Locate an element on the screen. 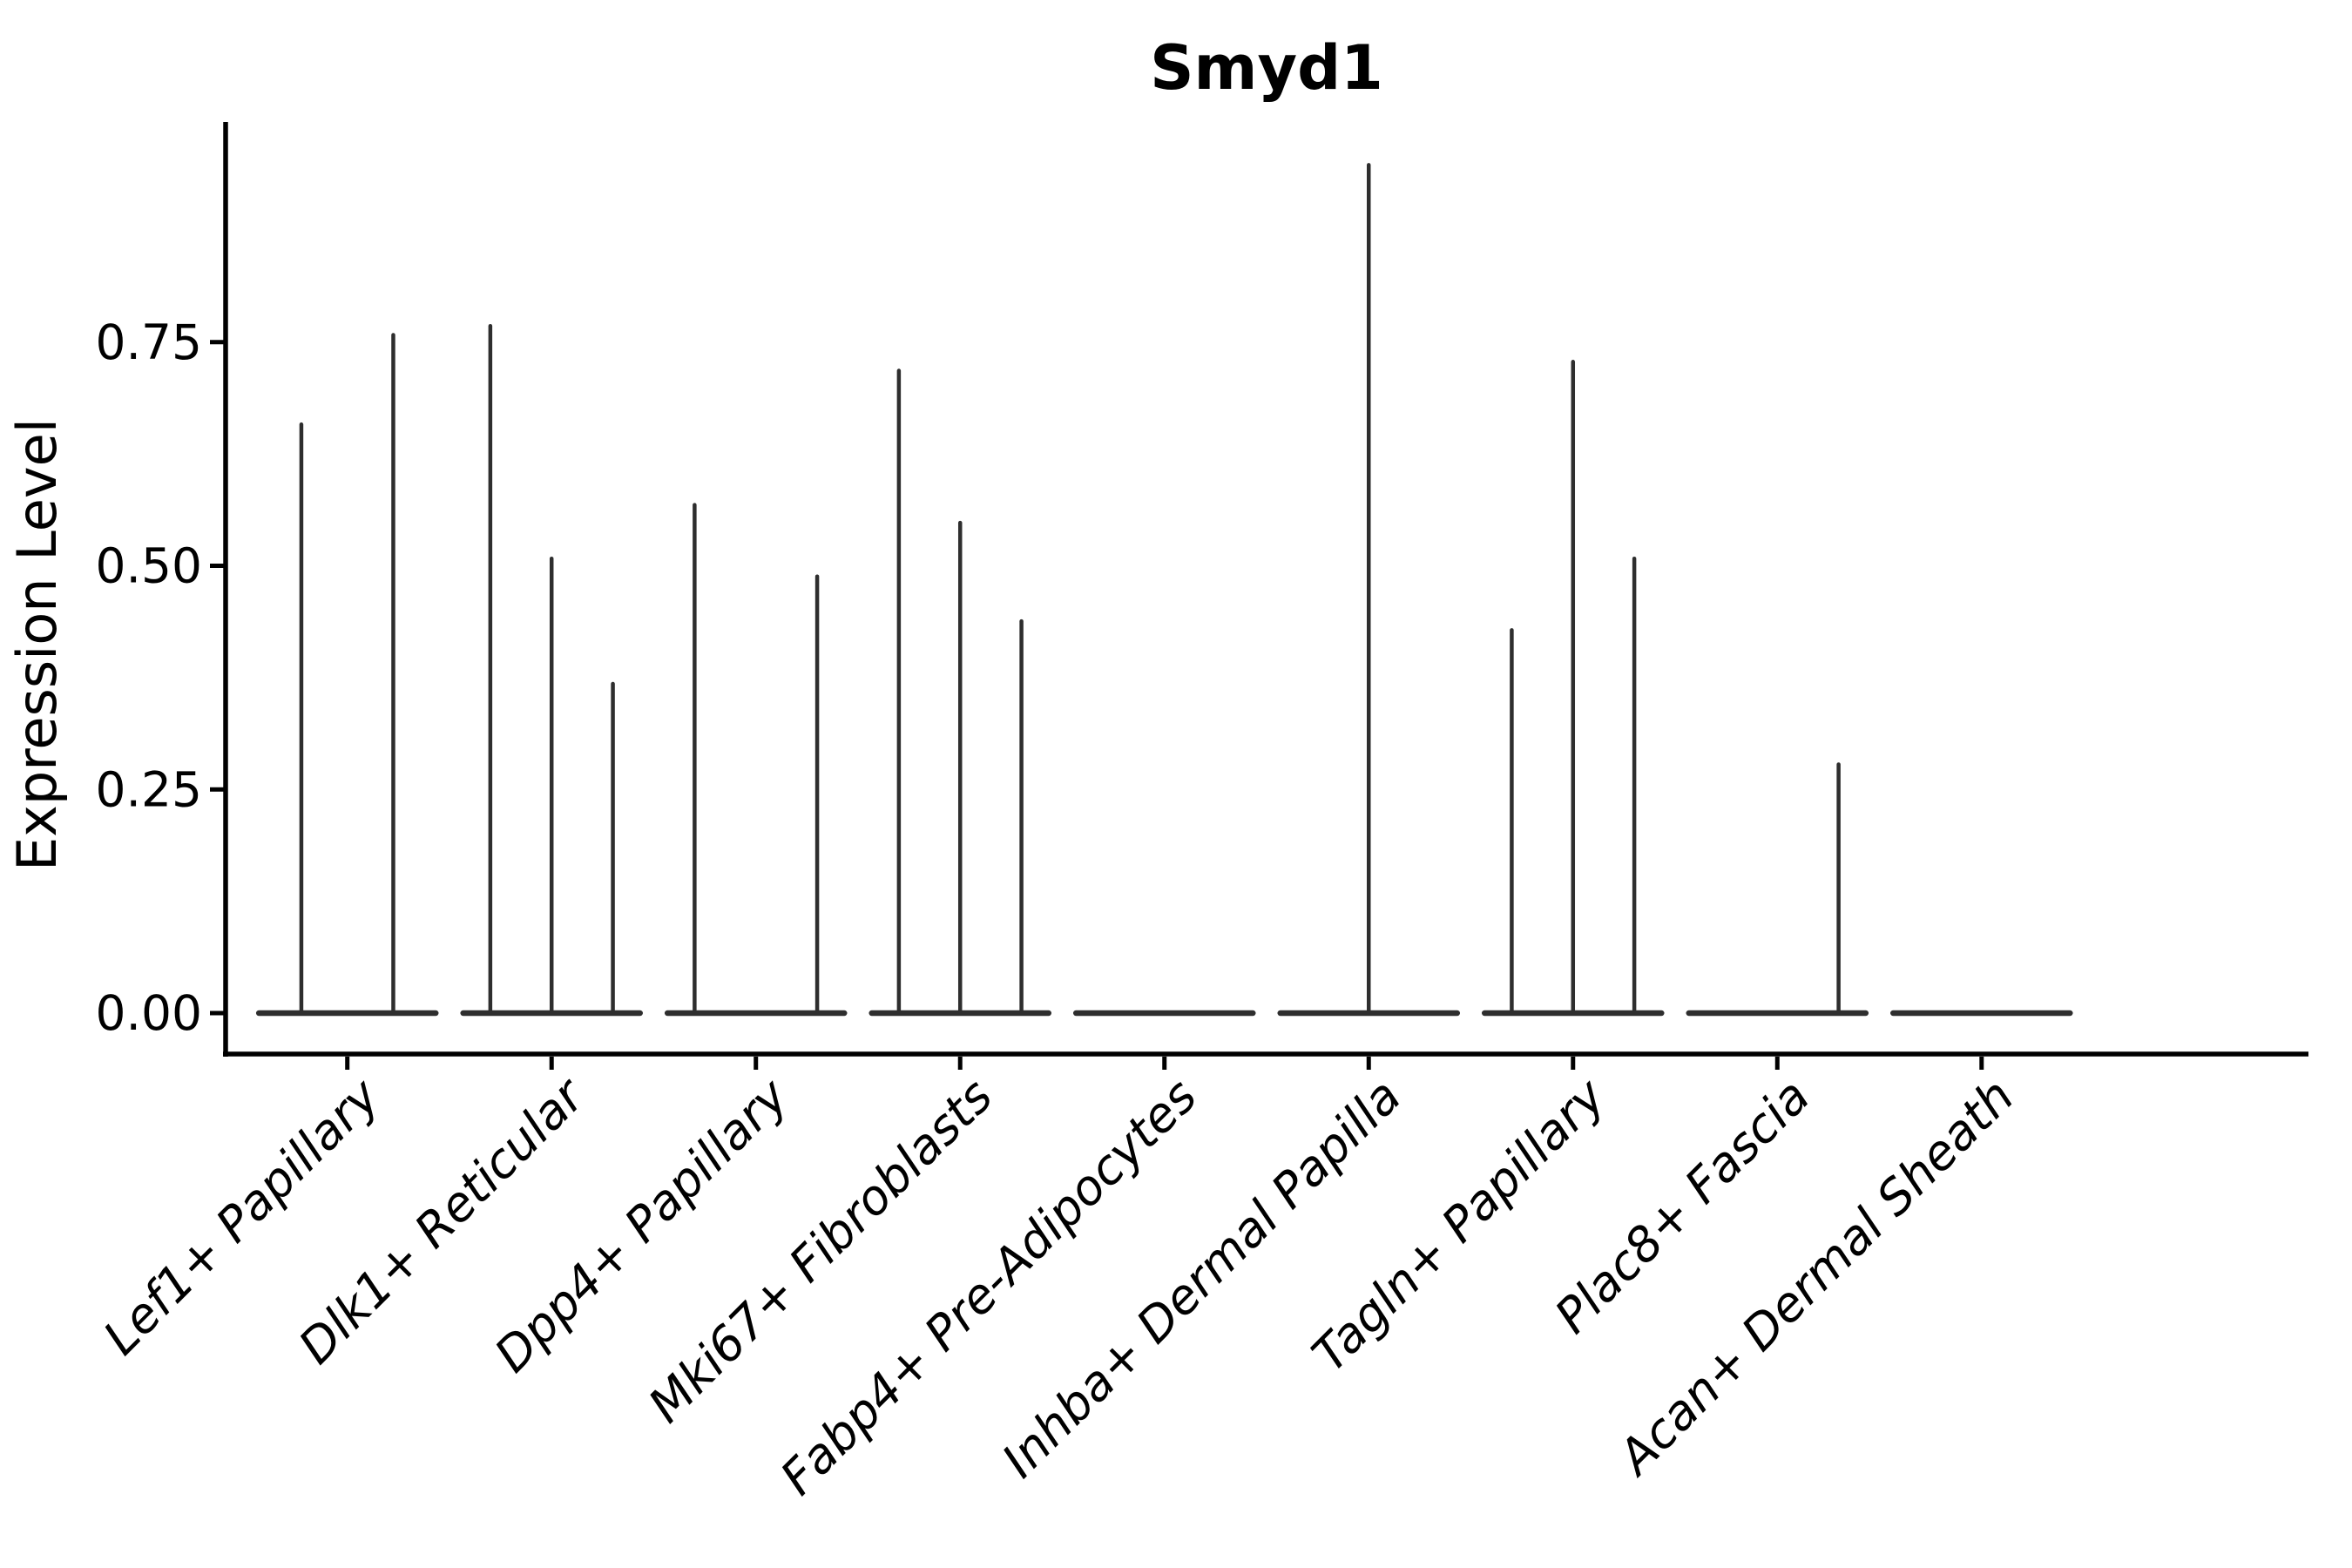 This screenshot has width=2352, height=1568. x-tick-label: Inhba+ Dermal Papilla is located at coordinates (1201, 1278).